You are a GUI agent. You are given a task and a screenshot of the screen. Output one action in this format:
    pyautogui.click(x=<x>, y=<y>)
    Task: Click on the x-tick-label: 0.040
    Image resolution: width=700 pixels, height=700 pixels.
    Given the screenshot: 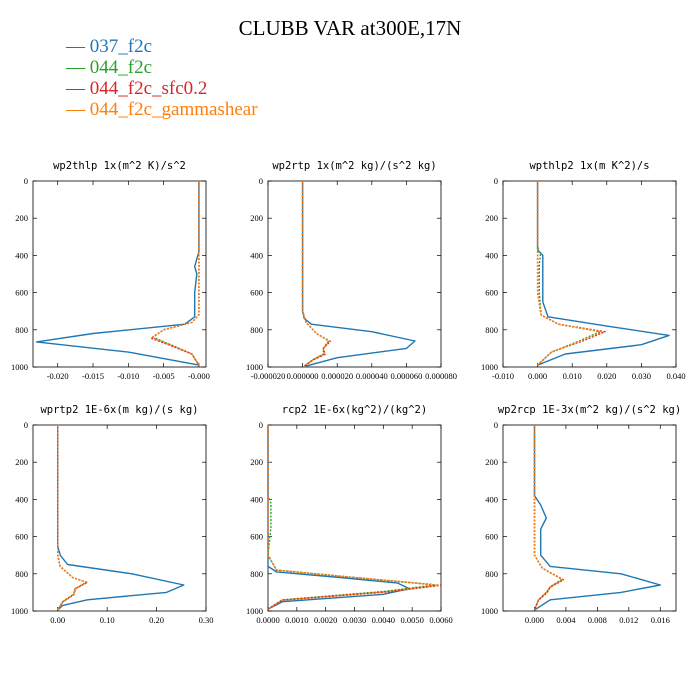 What is the action you would take?
    pyautogui.click(x=675, y=376)
    